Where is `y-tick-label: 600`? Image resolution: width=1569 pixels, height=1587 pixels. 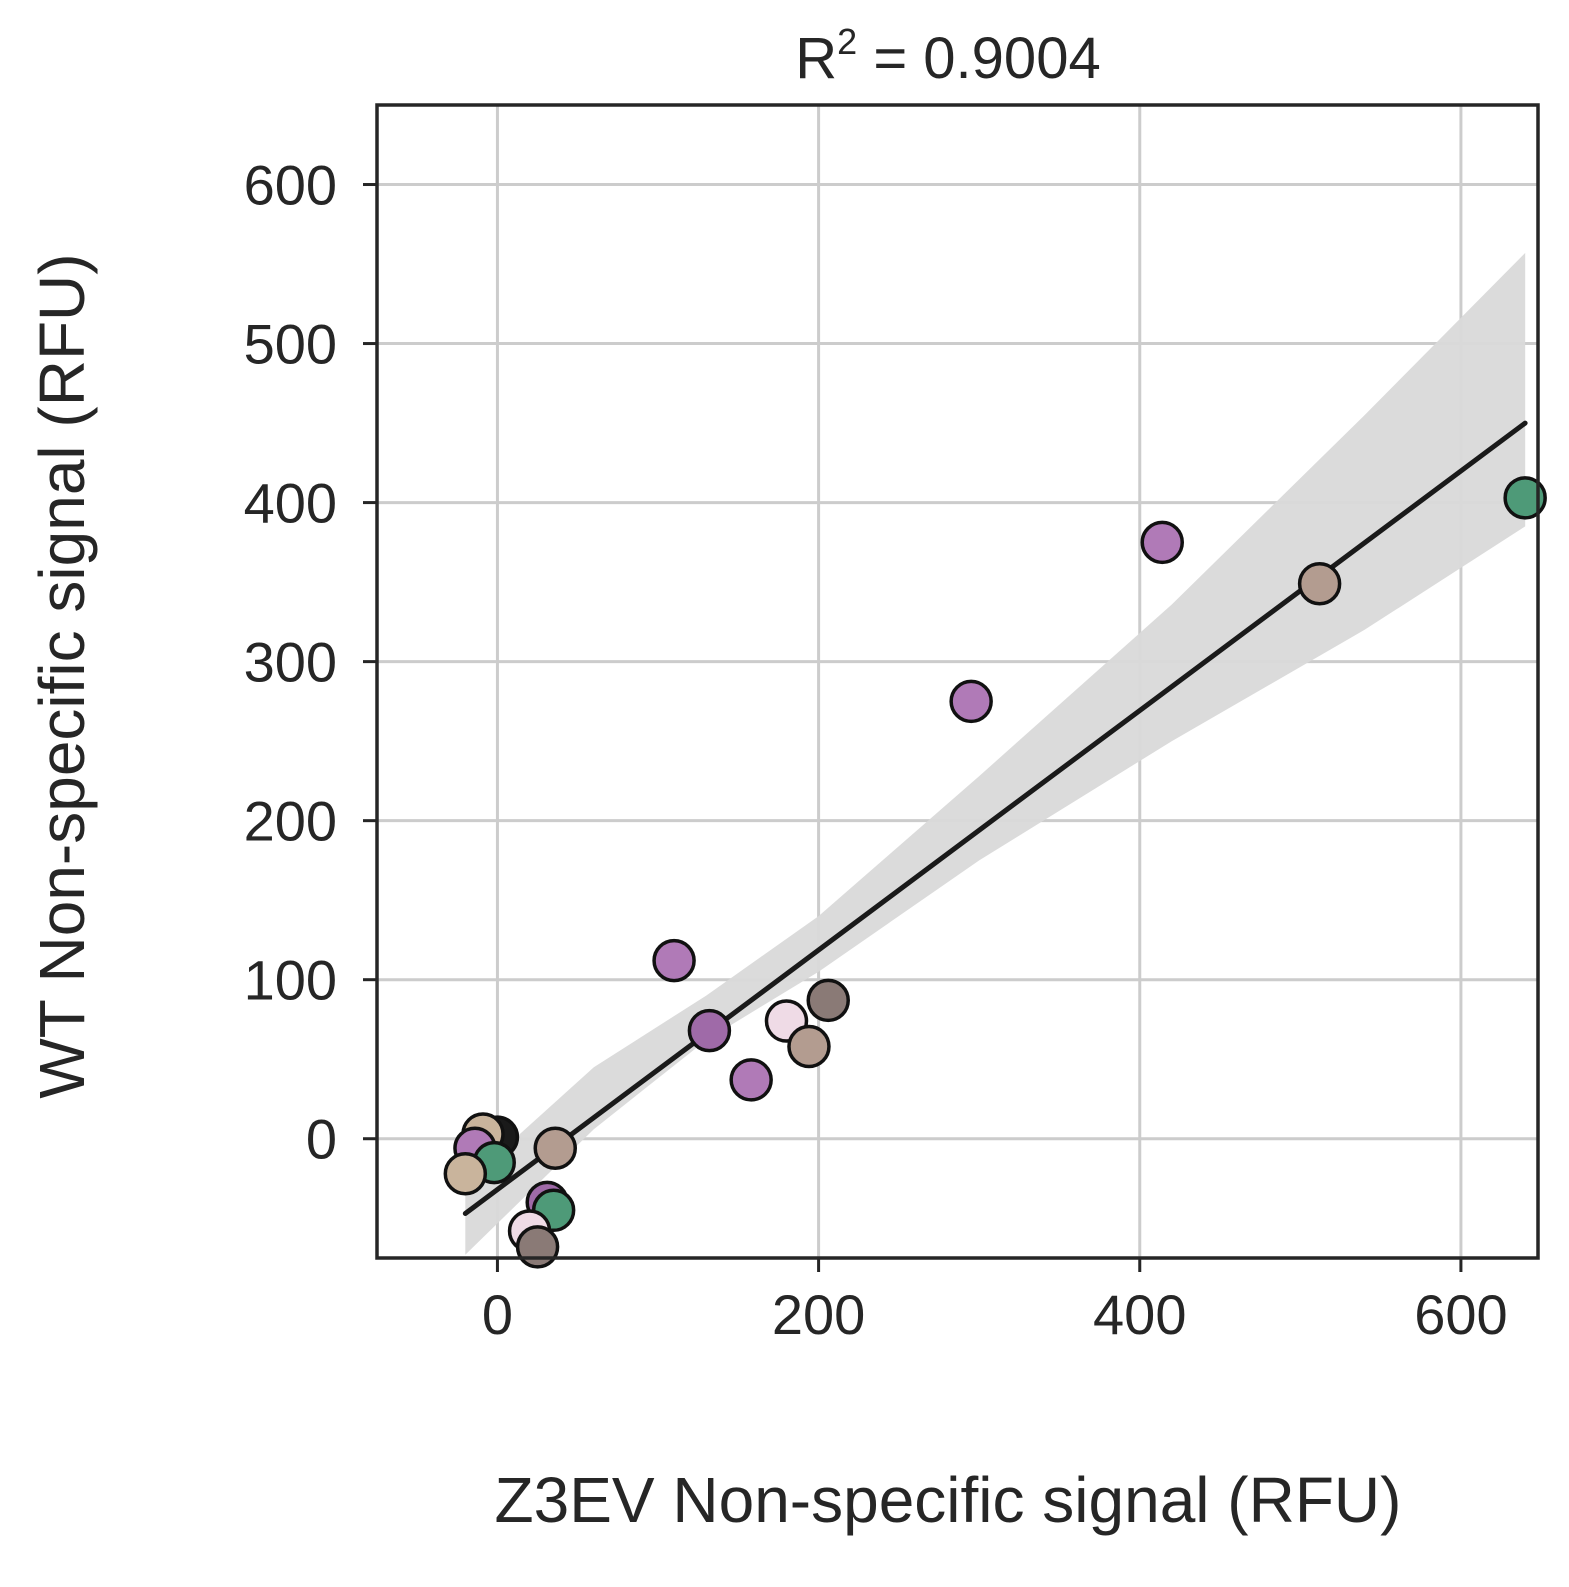 y-tick-label: 600 is located at coordinates (290, 185).